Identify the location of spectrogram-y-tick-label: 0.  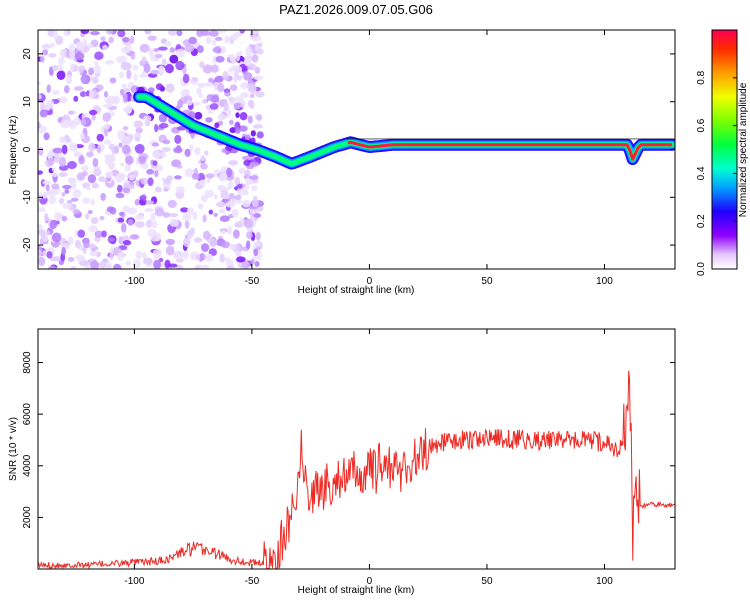
(27, 149).